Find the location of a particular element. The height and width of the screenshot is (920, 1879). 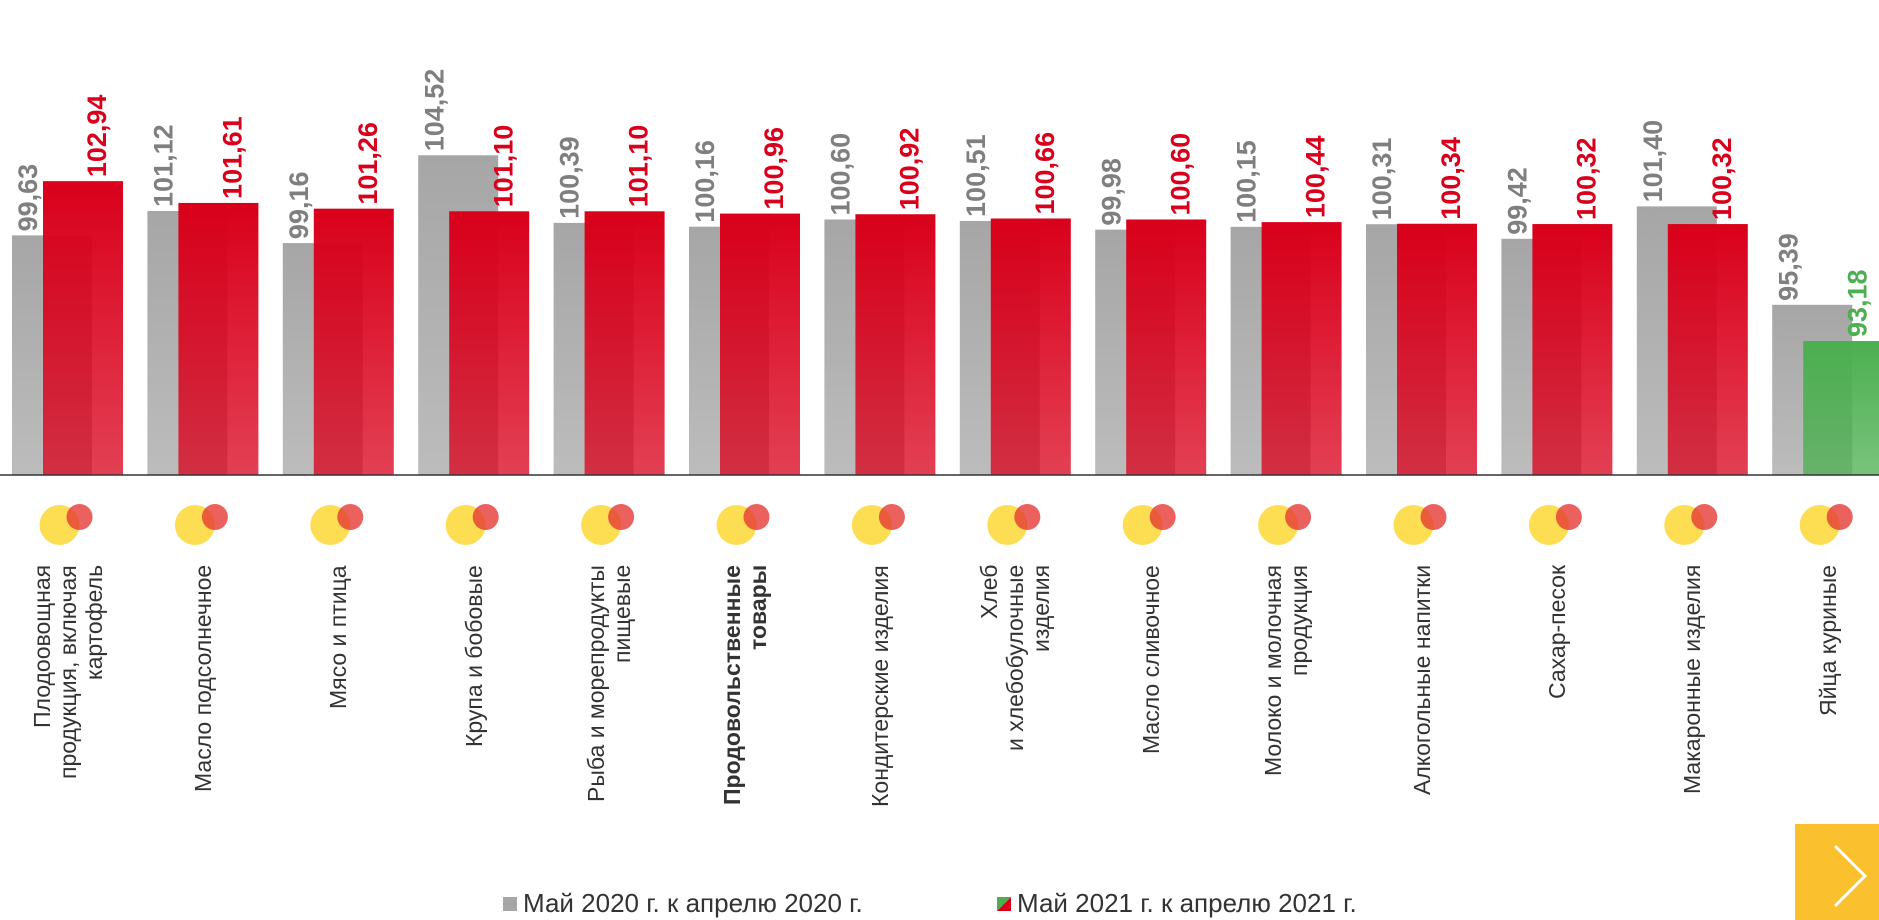

category-label: Мясо и птица is located at coordinates (338, 637).